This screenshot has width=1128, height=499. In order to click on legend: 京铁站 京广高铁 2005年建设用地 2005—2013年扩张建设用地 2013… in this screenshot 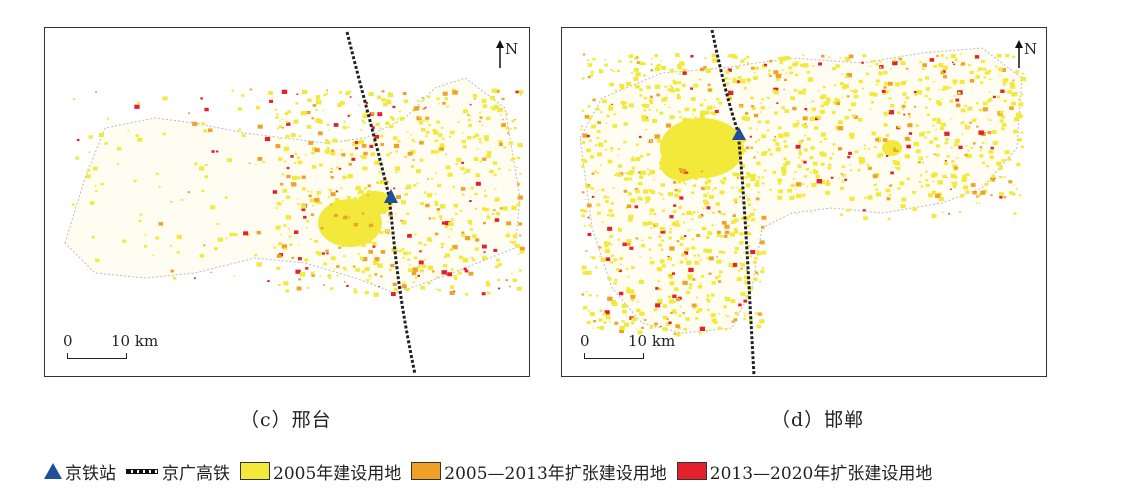, I will do `click(493, 471)`.